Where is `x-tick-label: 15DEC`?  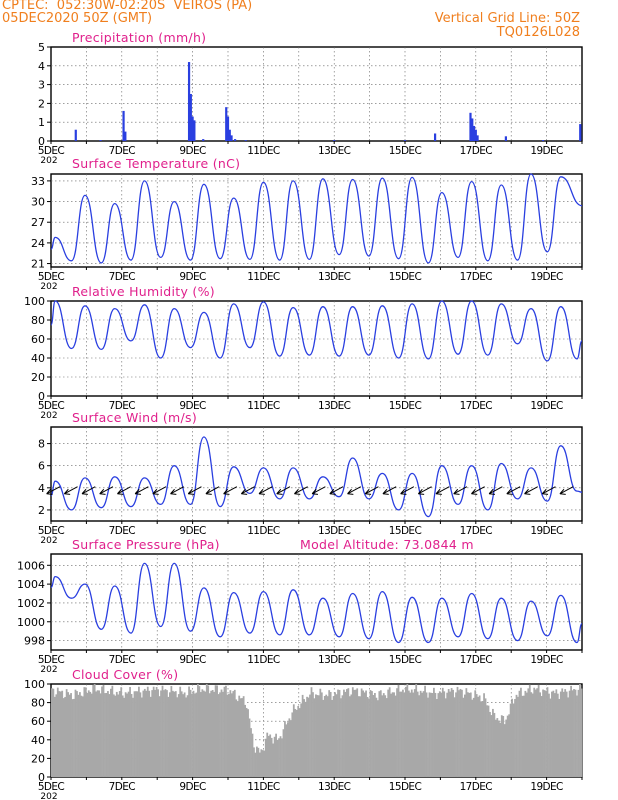 x-tick-label: 15DEC is located at coordinates (405, 406).